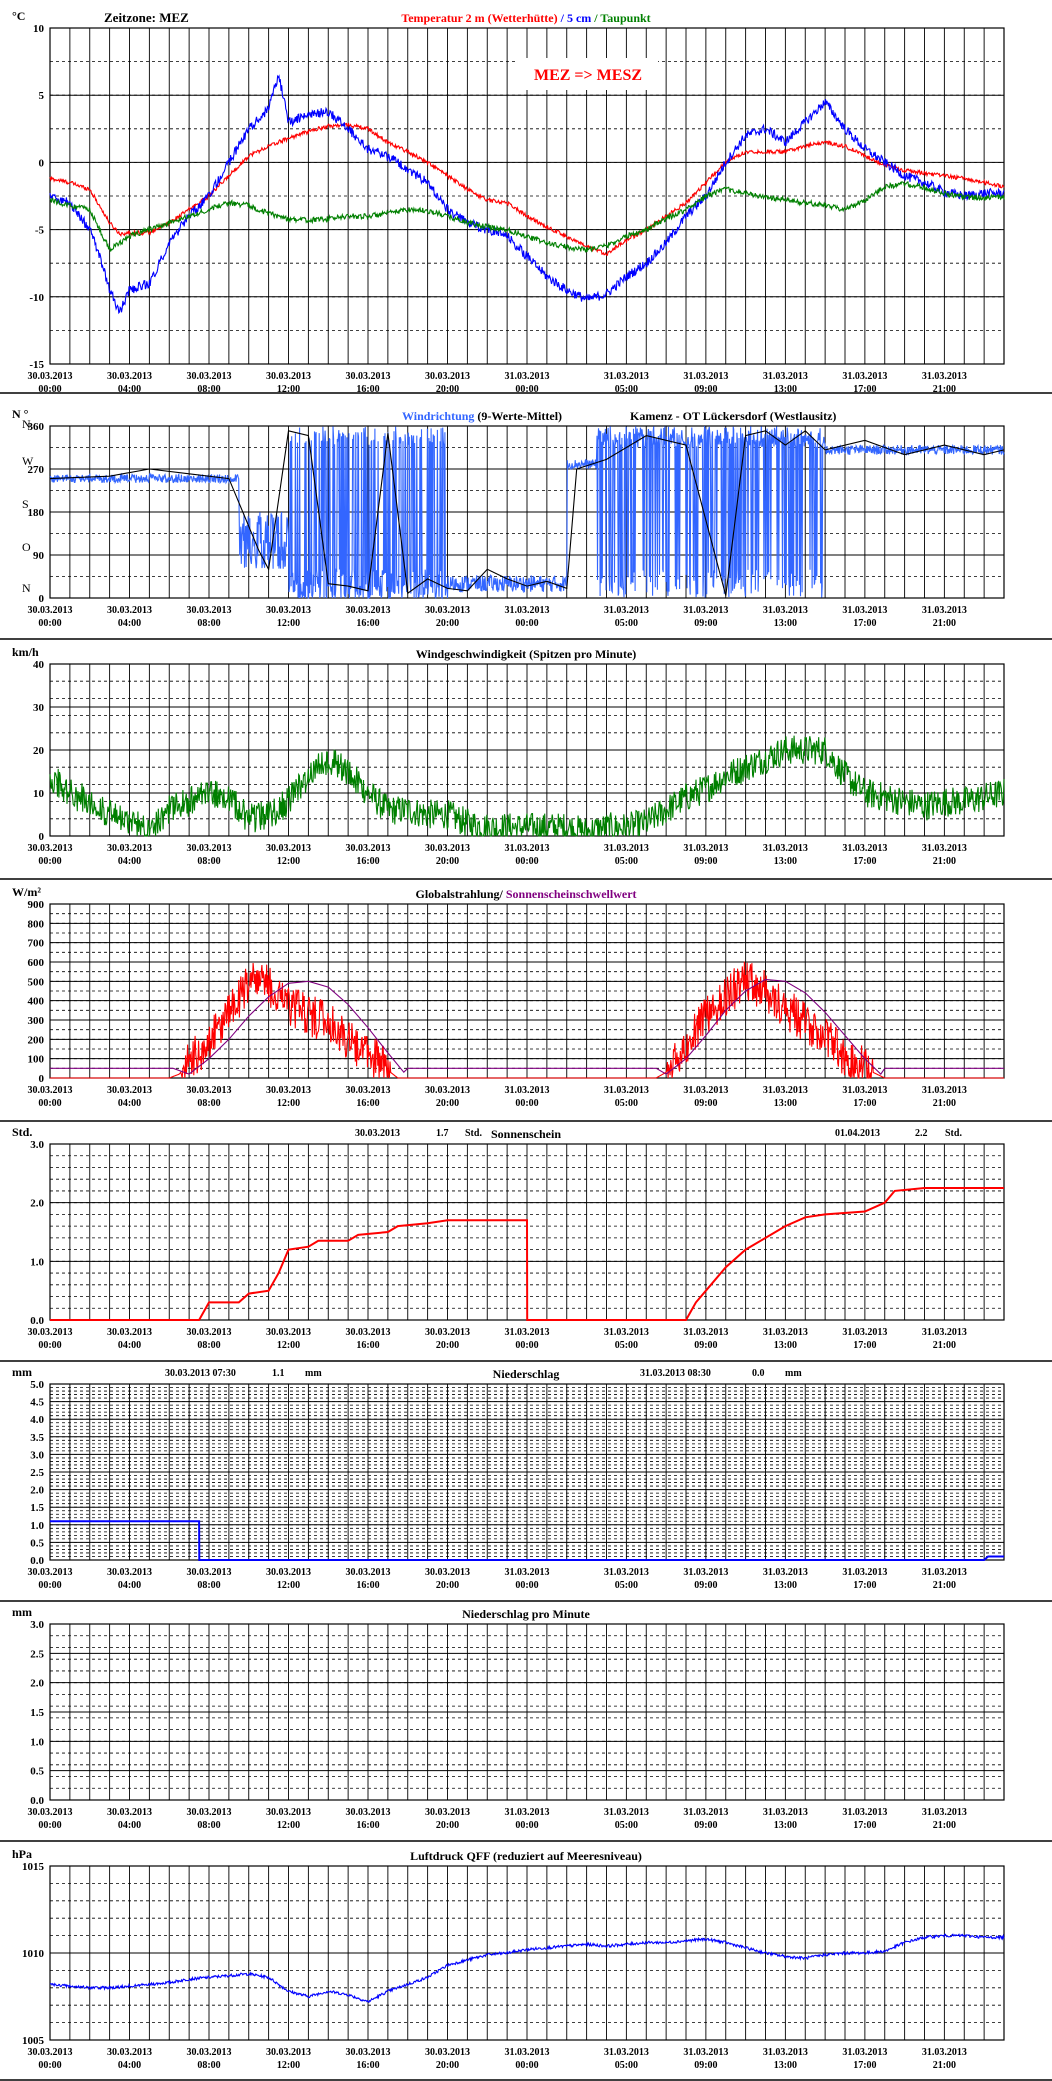 This screenshot has width=1052, height=2081. Describe the element at coordinates (146, 17) in the screenshot. I see `timezone-label: Zeitzone: MEZ` at that location.